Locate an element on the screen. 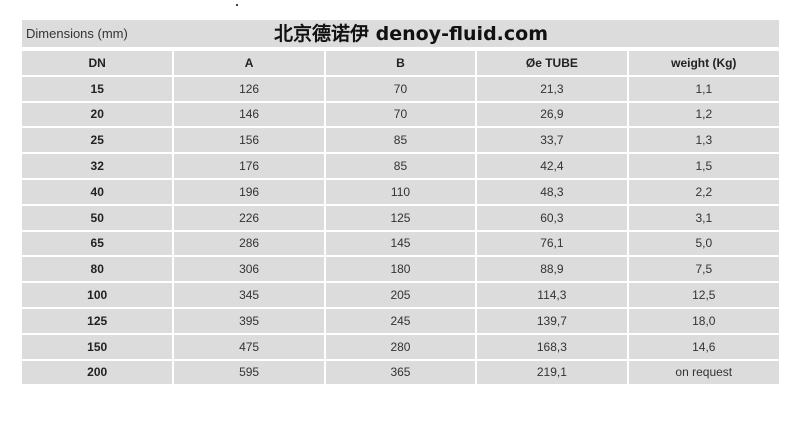  table-cell: 475 is located at coordinates (249, 346).